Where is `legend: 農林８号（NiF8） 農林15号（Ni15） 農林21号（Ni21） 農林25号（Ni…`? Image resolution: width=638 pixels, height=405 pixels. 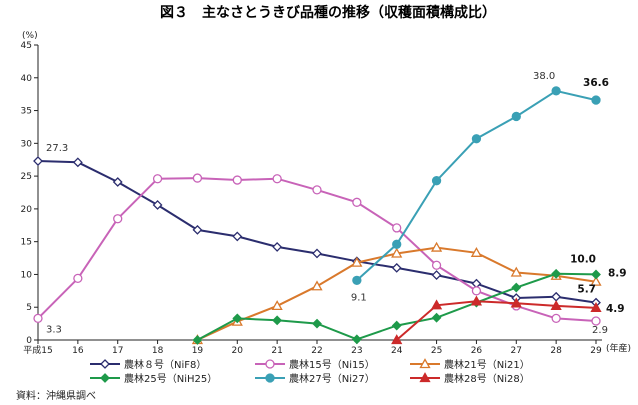
legend: 農林８号（NiF8） 農林15号（Ni15） 農林21号（Ni21） 農林25号（Ni… is located at coordinates (310, 371).